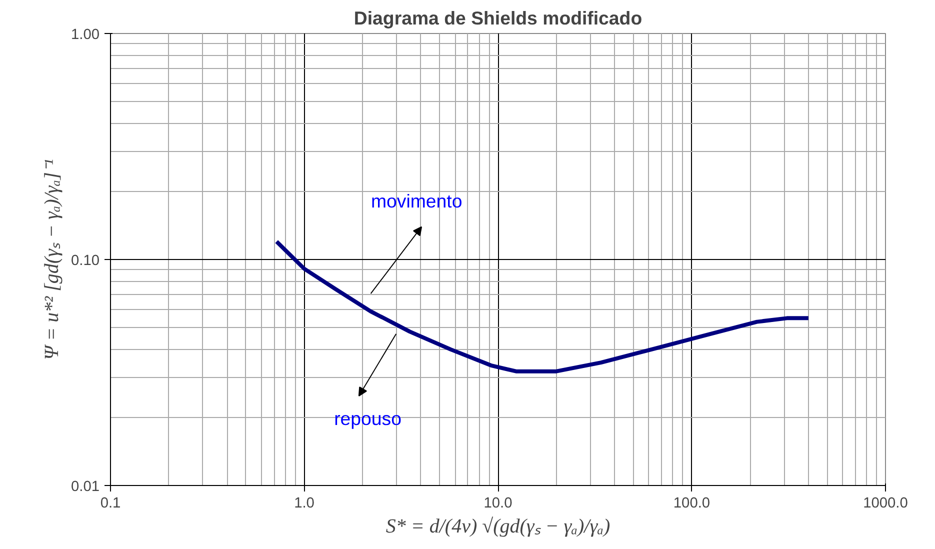 The image size is (935, 549). I want to click on chart-title: Diagrama de Shields modificado, so click(498, 18).